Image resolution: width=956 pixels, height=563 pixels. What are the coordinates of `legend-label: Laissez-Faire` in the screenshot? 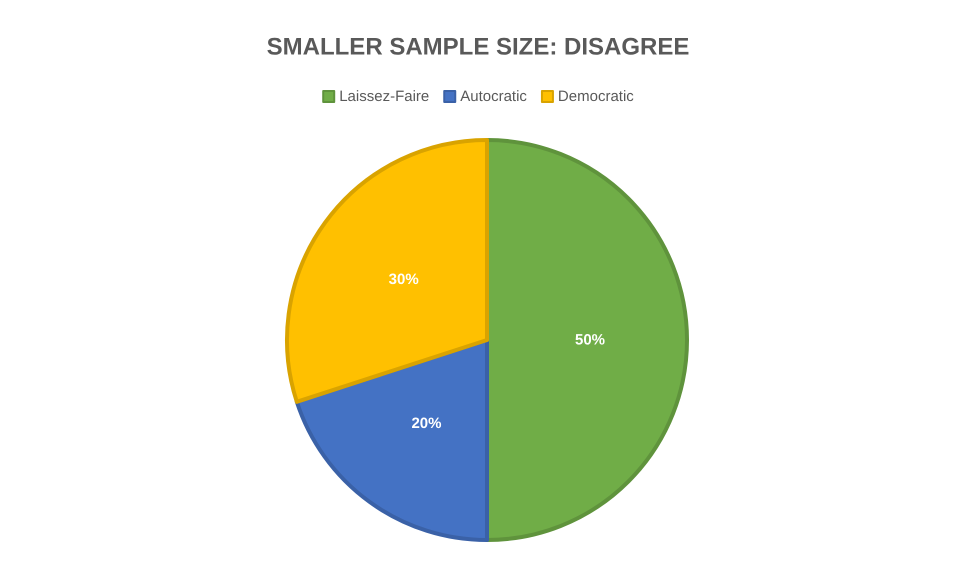 It's located at (384, 96).